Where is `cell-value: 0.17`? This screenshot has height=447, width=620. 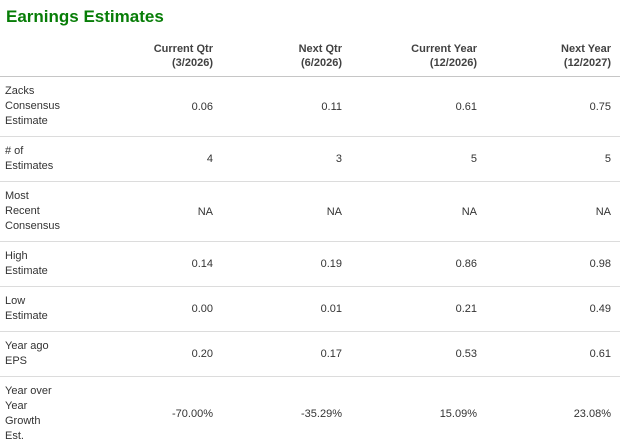
cell-value: 0.17 is located at coordinates (331, 354).